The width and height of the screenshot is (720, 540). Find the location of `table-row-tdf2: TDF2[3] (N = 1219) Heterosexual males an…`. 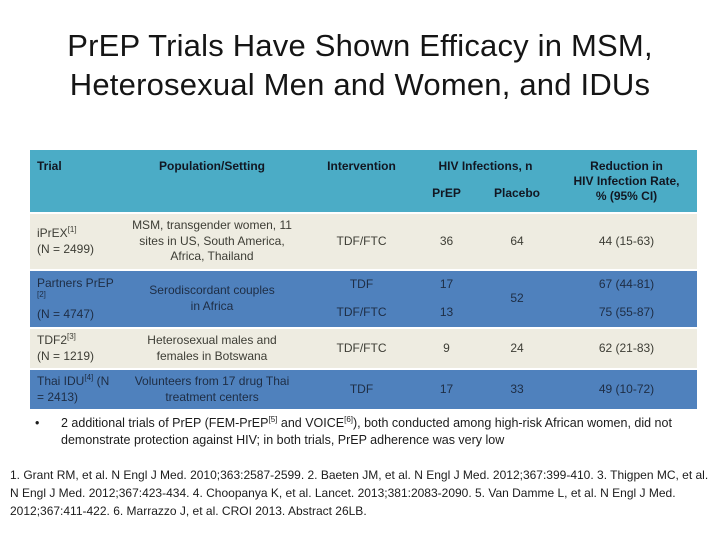

table-row-tdf2: TDF2[3] (N = 1219) Heterosexual males an… is located at coordinates (363, 349).